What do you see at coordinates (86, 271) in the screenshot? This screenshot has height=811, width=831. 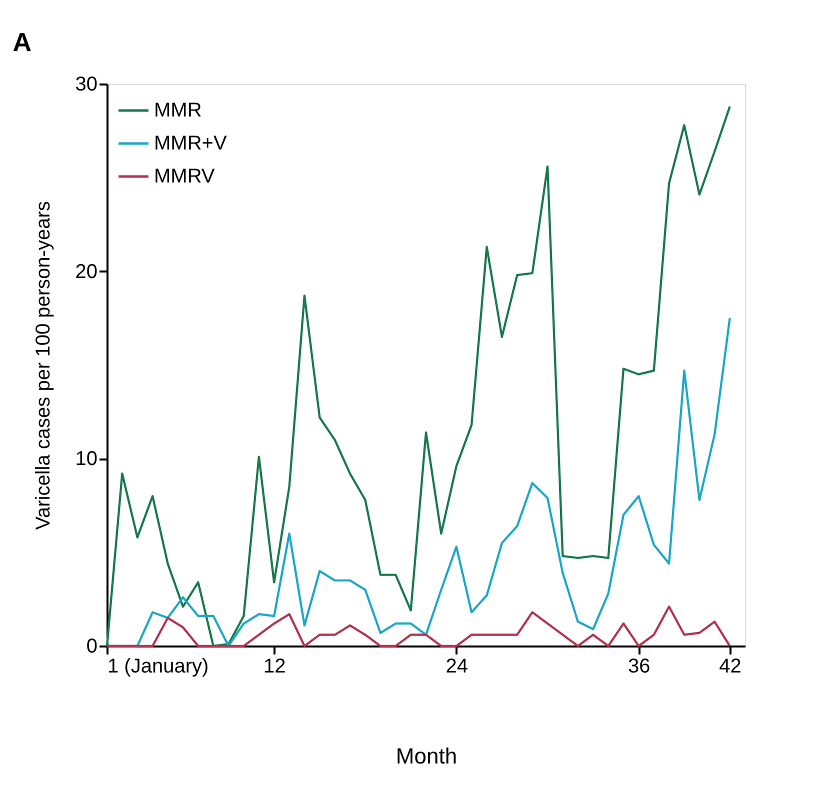 I see `y-tick-label: 20` at bounding box center [86, 271].